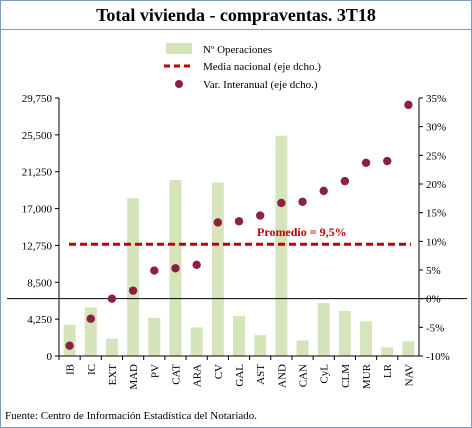 This screenshot has width=472, height=428. Describe the element at coordinates (438, 357) in the screenshot. I see `right-tick-label: -10%` at that location.